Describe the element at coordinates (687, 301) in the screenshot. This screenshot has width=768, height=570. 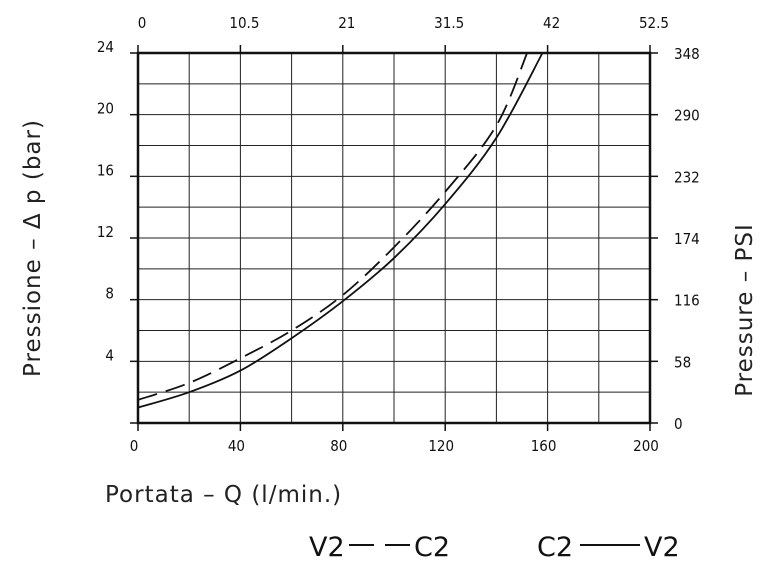
I see `y-tick-label-right: 116` at that location.